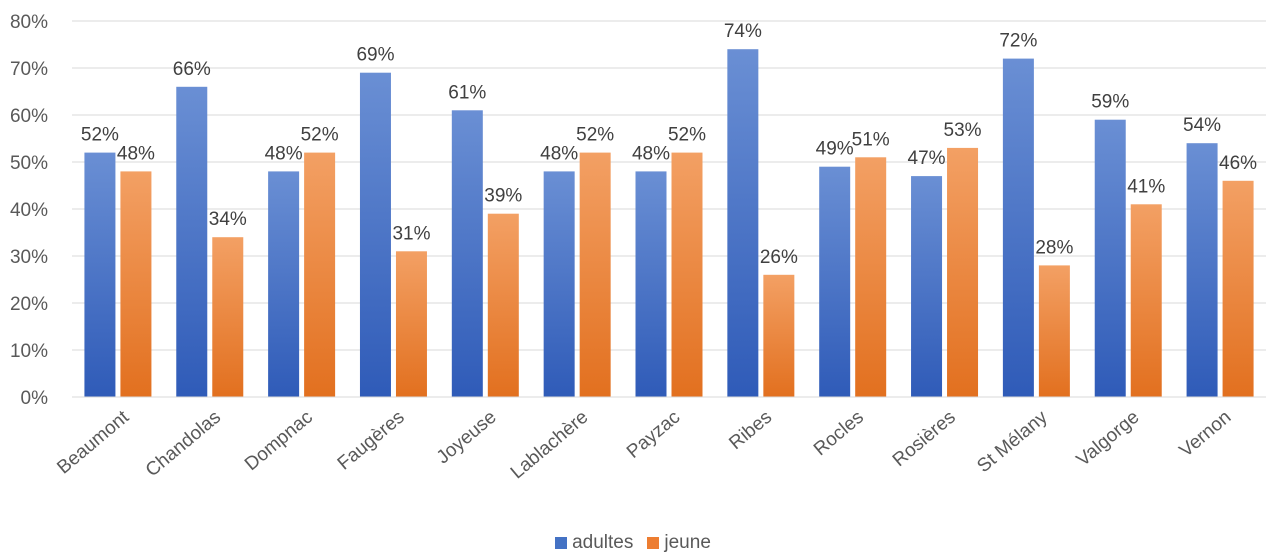 This screenshot has width=1266, height=556. I want to click on data-label-jeune: 53%, so click(963, 130).